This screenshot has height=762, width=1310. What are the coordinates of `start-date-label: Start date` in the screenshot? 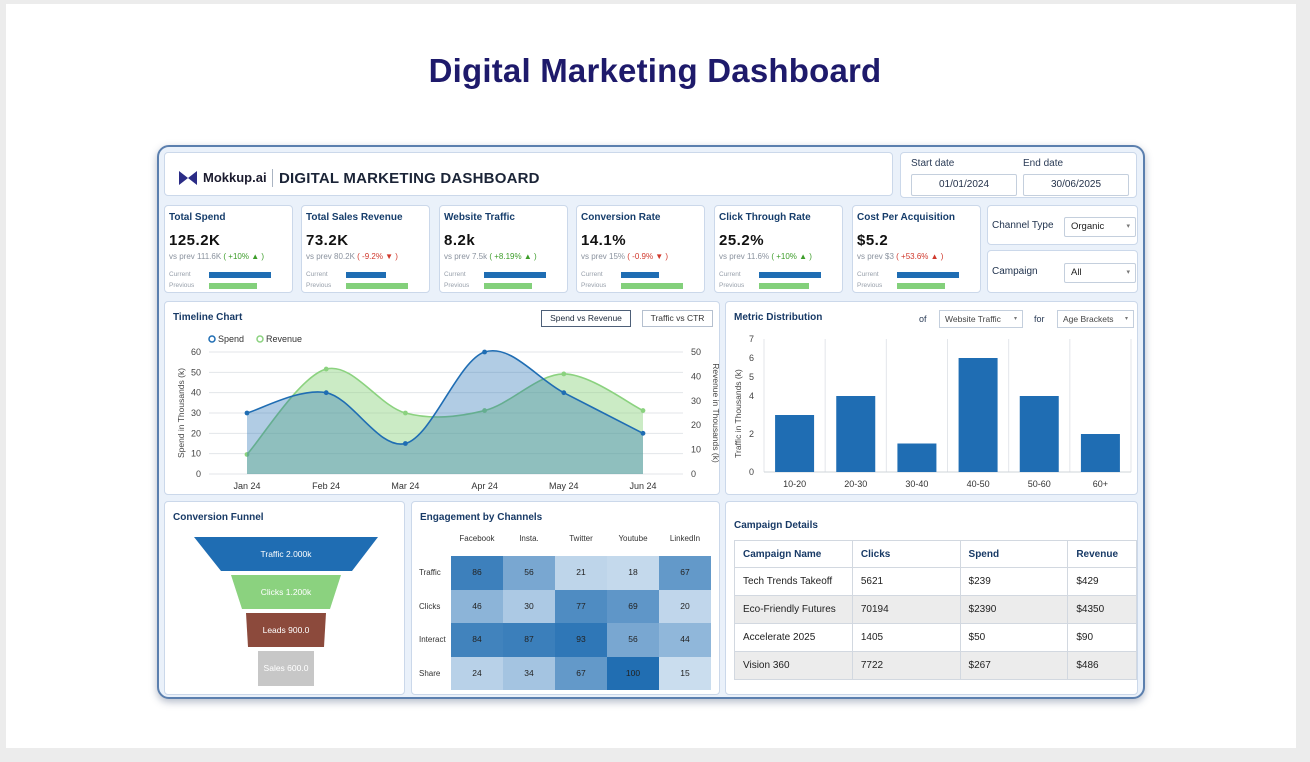 It's located at (933, 163).